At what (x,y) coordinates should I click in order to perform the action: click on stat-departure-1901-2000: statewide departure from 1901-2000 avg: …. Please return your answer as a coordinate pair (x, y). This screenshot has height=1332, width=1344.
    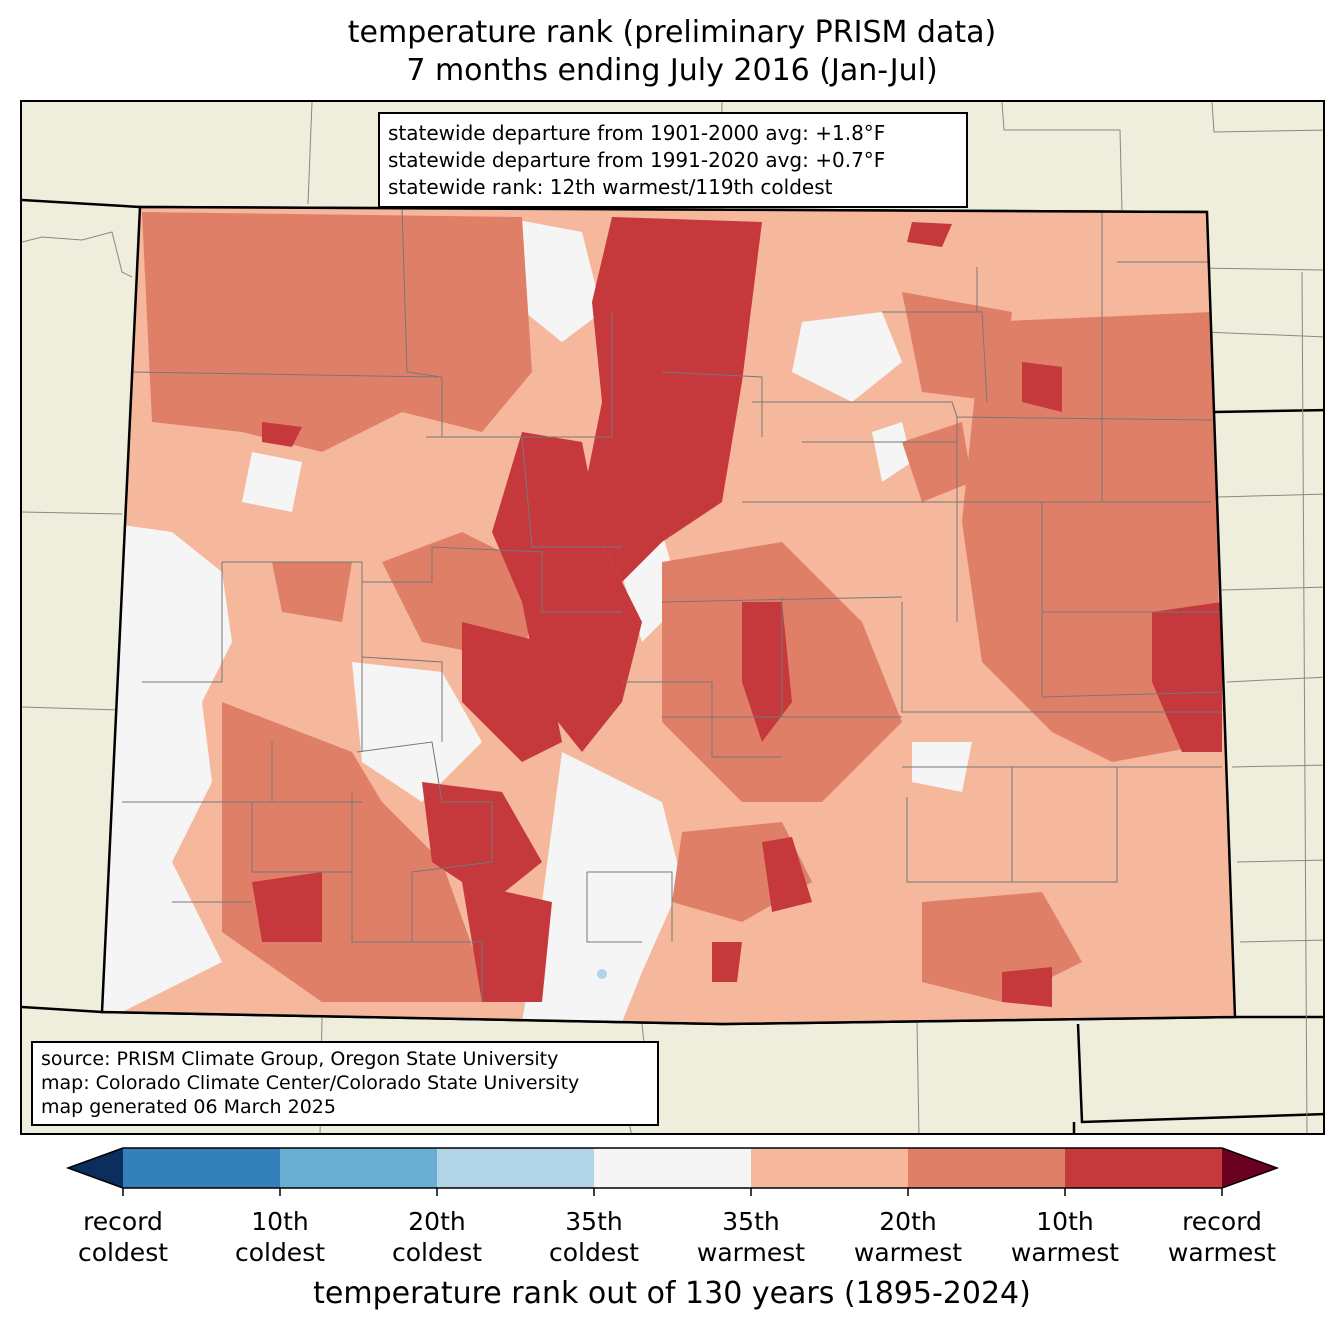
    Looking at the image, I should click on (637, 133).